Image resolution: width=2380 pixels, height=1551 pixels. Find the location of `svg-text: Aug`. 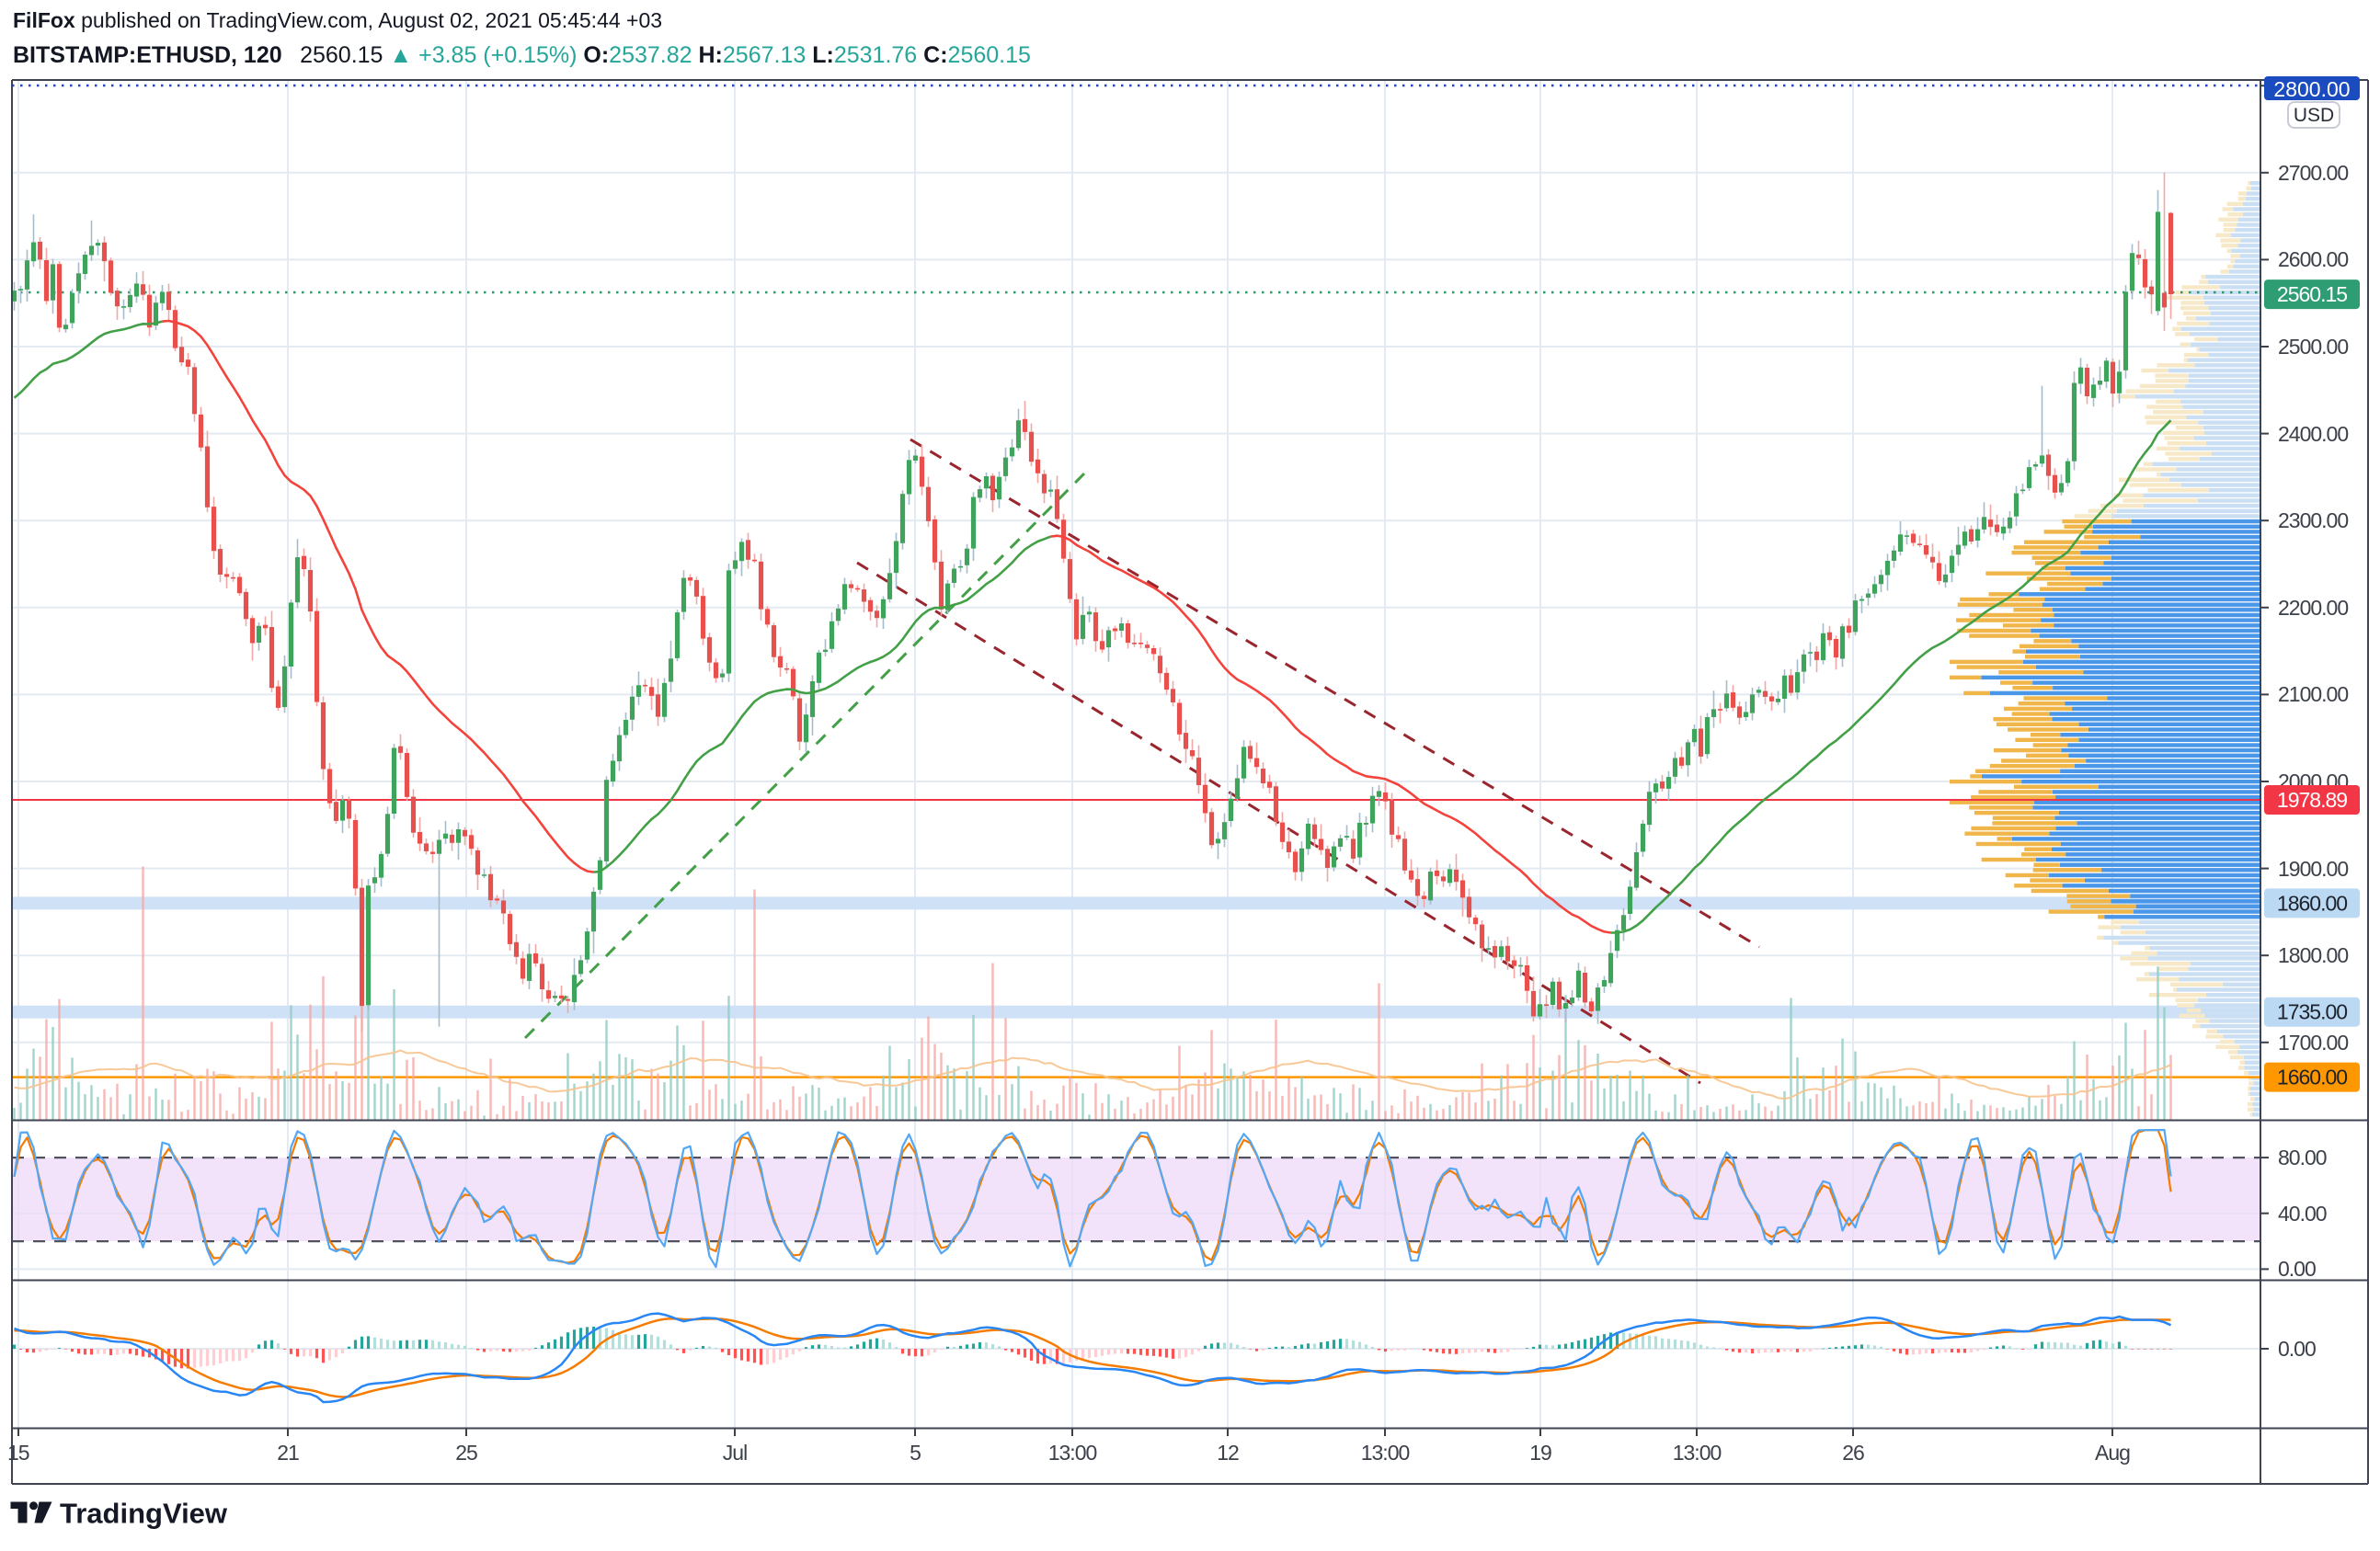

svg-text: Aug is located at coordinates (2112, 1453).